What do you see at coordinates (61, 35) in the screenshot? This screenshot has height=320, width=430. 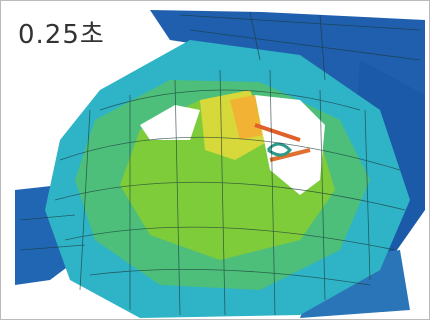 I see `time-label: 0.25초` at bounding box center [61, 35].